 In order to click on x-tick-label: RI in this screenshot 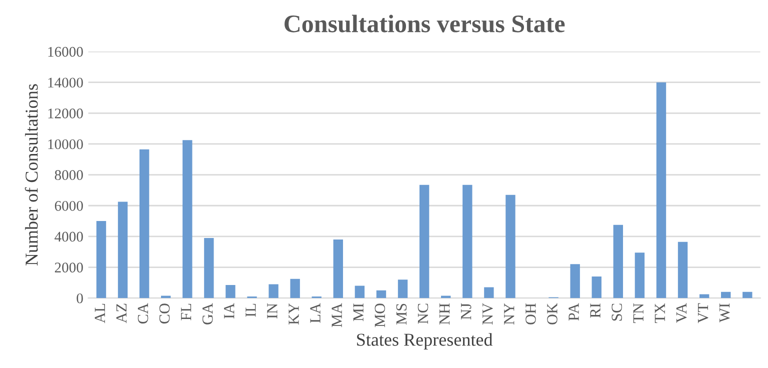, I will do `click(595, 310)`.